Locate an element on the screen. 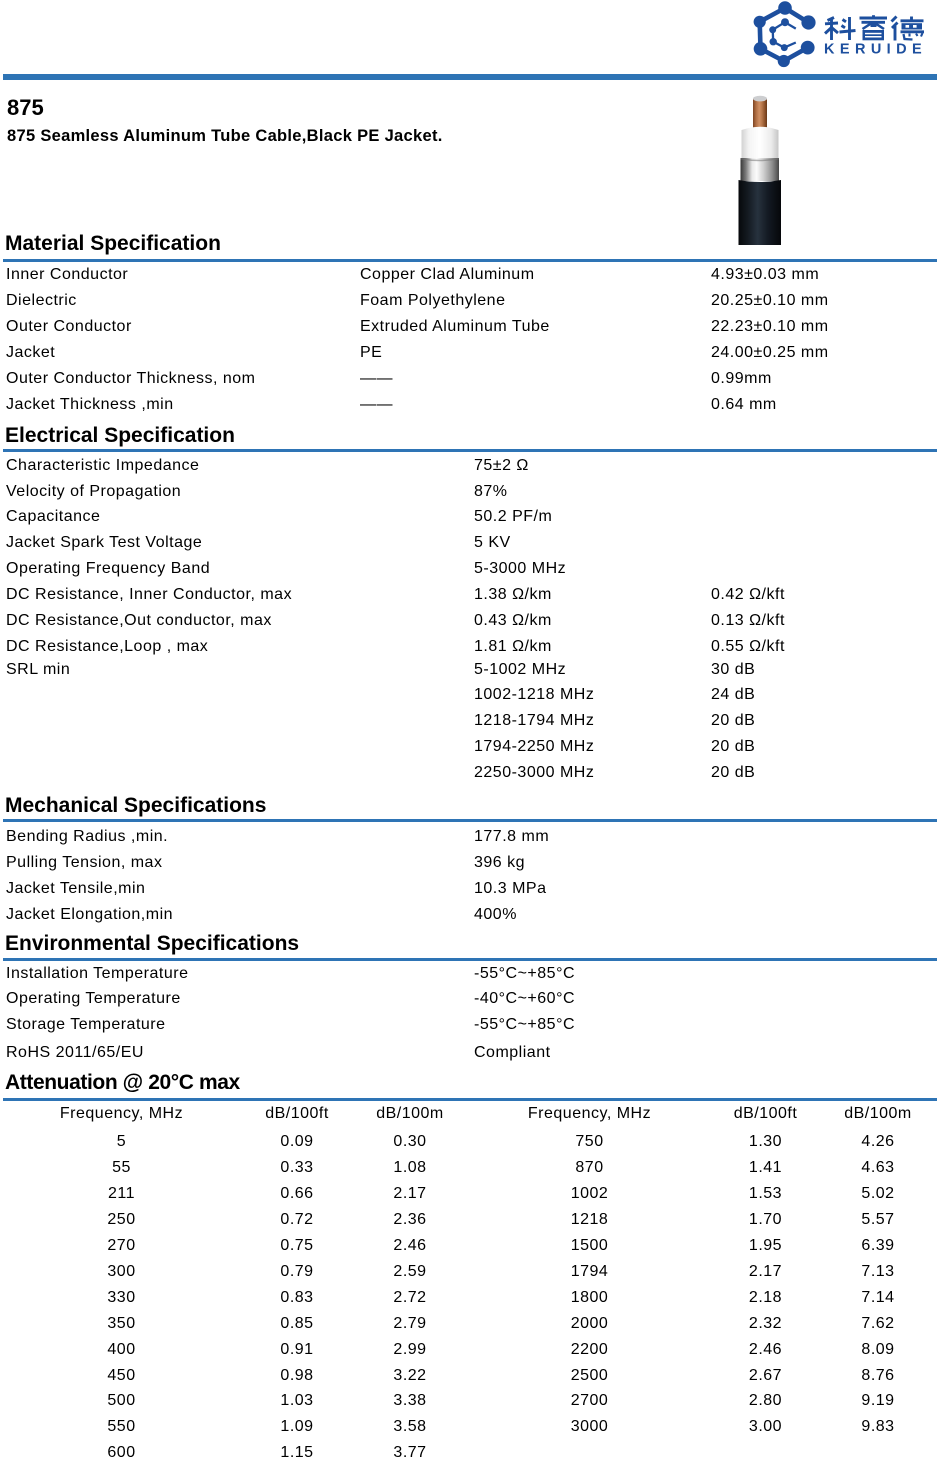 Image resolution: width=946 pixels, height=1468 pixels. svg-text: KERUIDE is located at coordinates (875, 50).